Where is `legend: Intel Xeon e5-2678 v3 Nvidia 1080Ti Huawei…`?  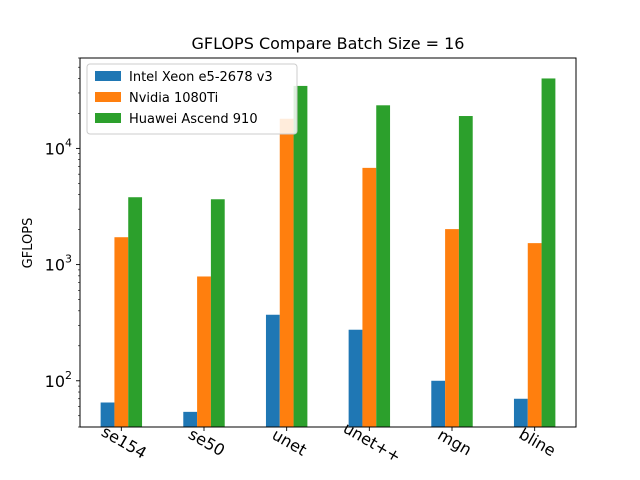 legend: Intel Xeon e5-2678 v3 Nvidia 1080Ti Huawei… is located at coordinates (192, 99).